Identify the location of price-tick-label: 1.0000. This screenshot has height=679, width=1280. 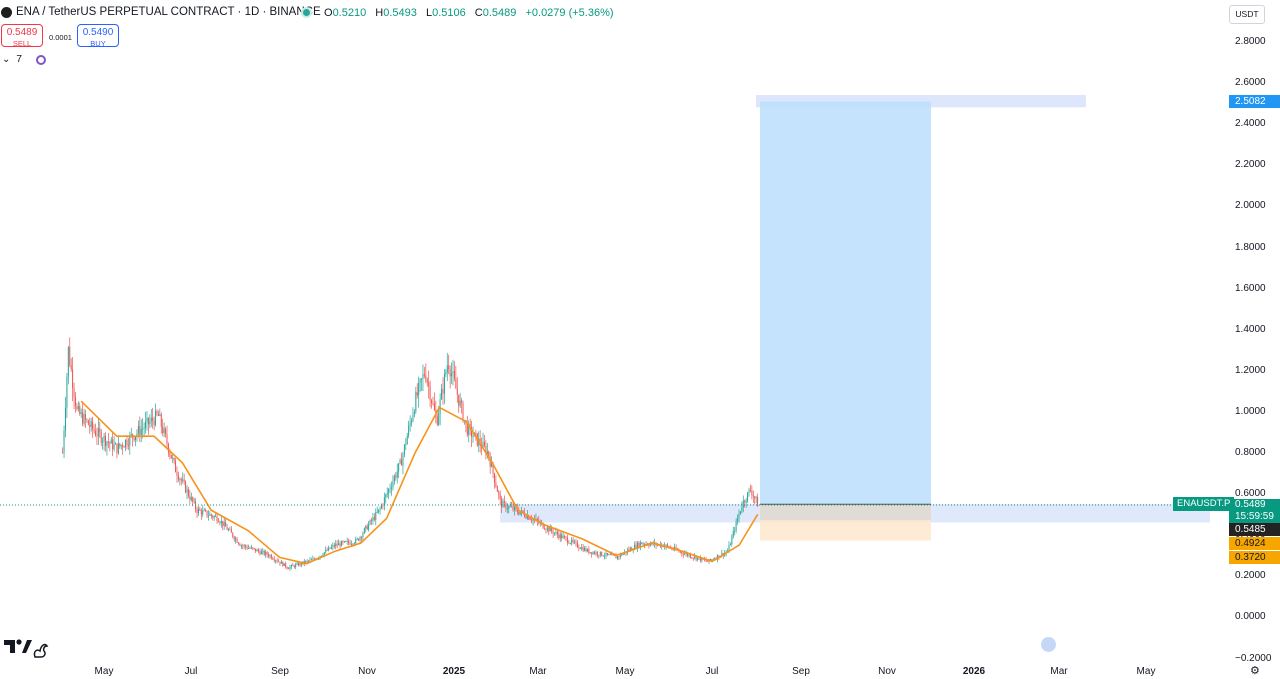
(1250, 411).